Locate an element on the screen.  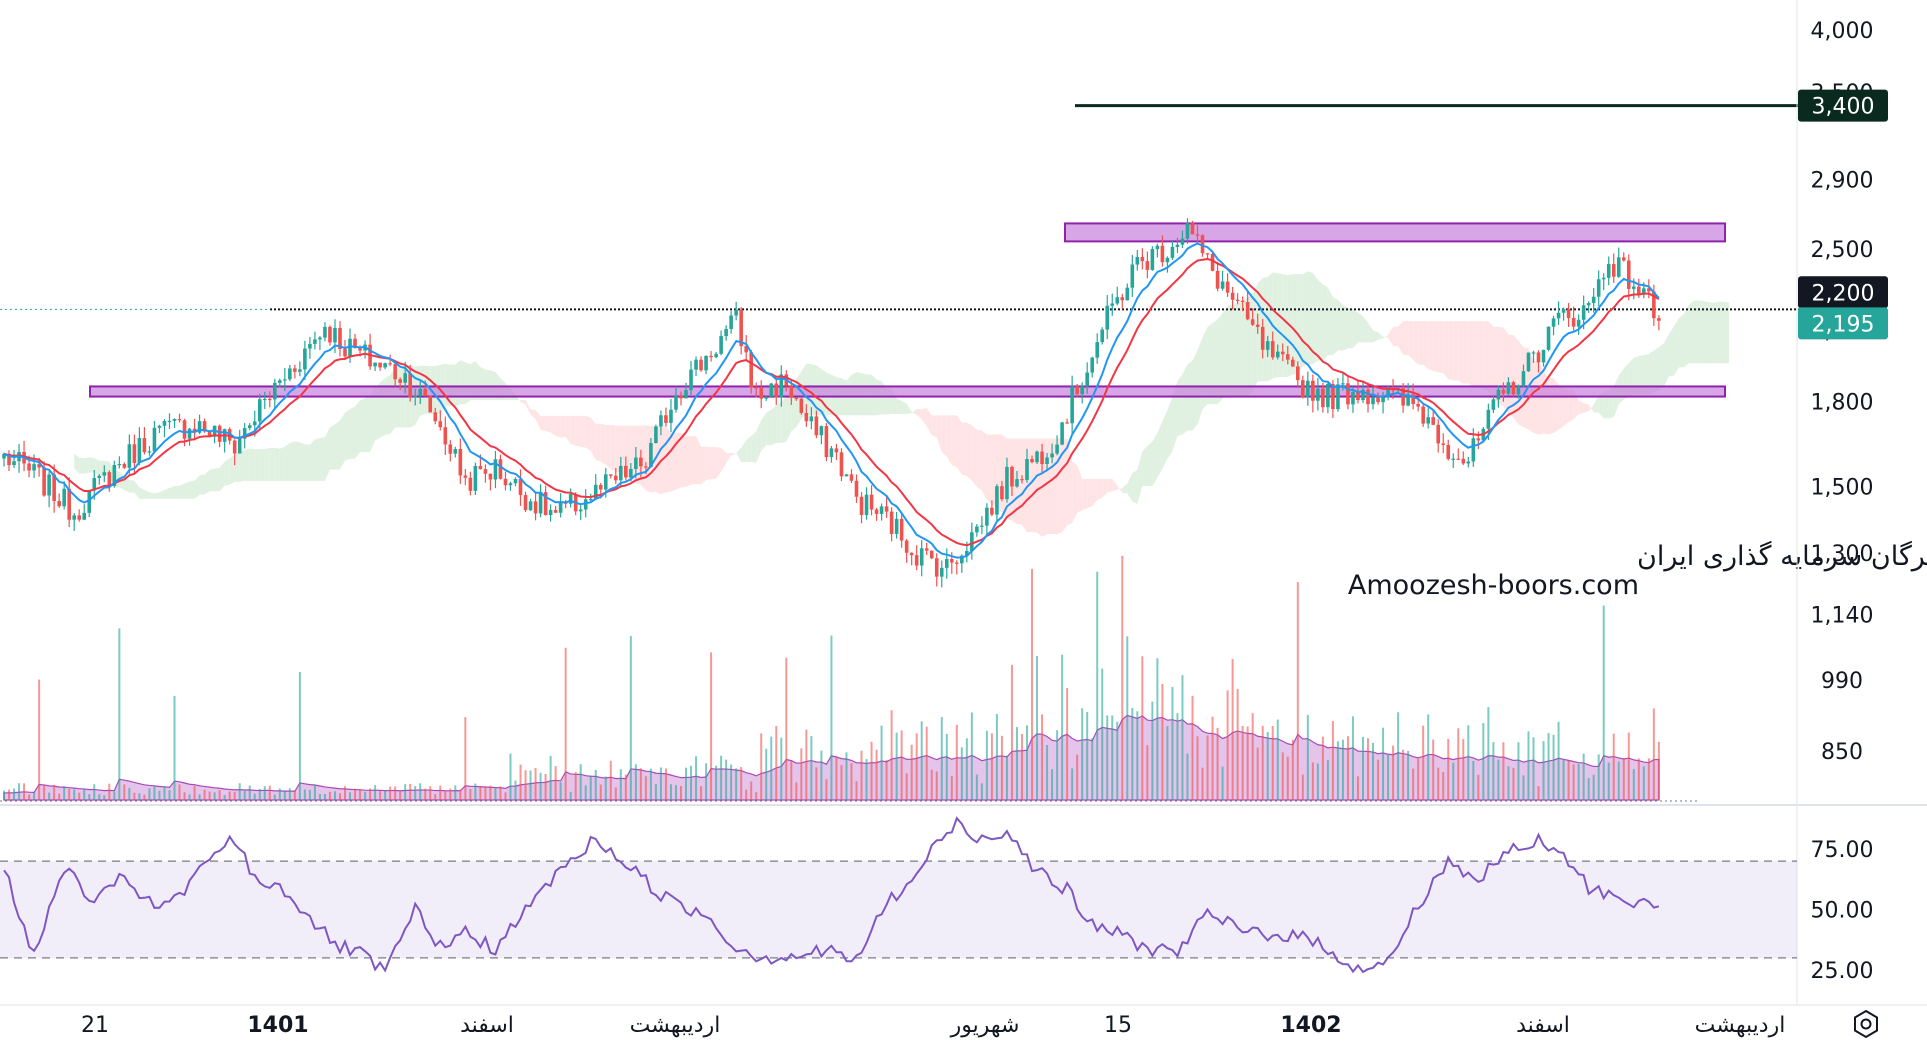
price-badge-bg is located at coordinates (1843, 323).